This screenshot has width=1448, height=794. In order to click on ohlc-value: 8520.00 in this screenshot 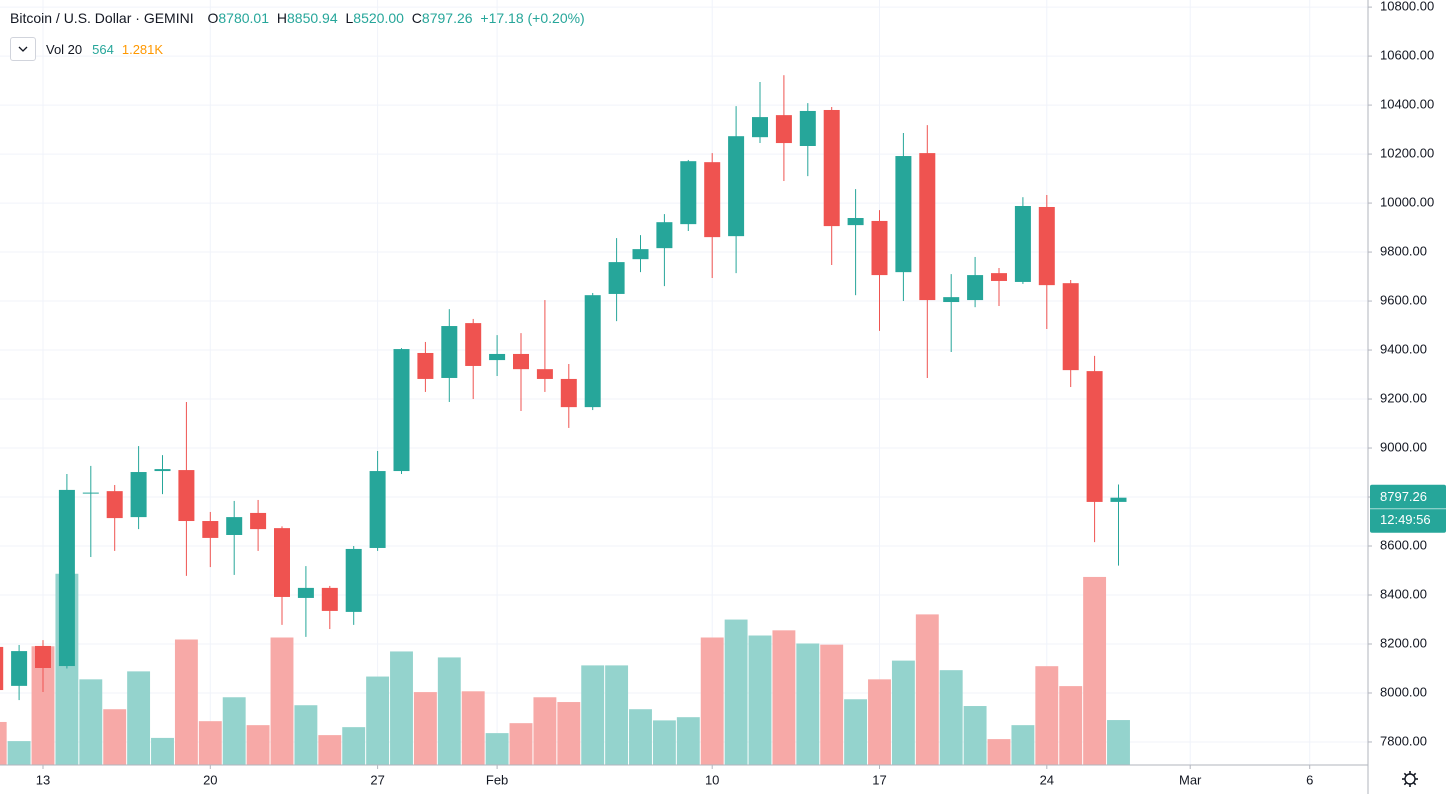, I will do `click(378, 18)`.